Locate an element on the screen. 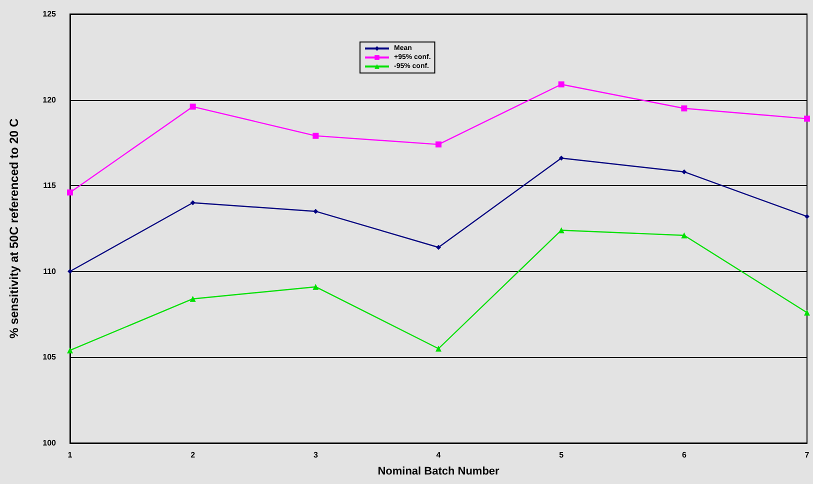 This screenshot has width=813, height=484. x-tick-label: 4 is located at coordinates (439, 455).